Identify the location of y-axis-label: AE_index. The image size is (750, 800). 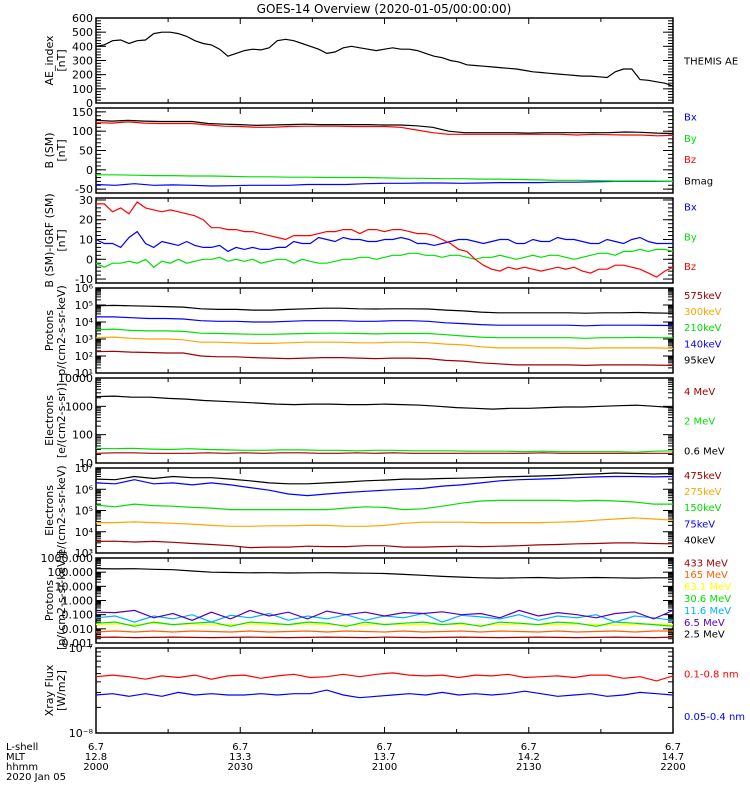
(49, 60).